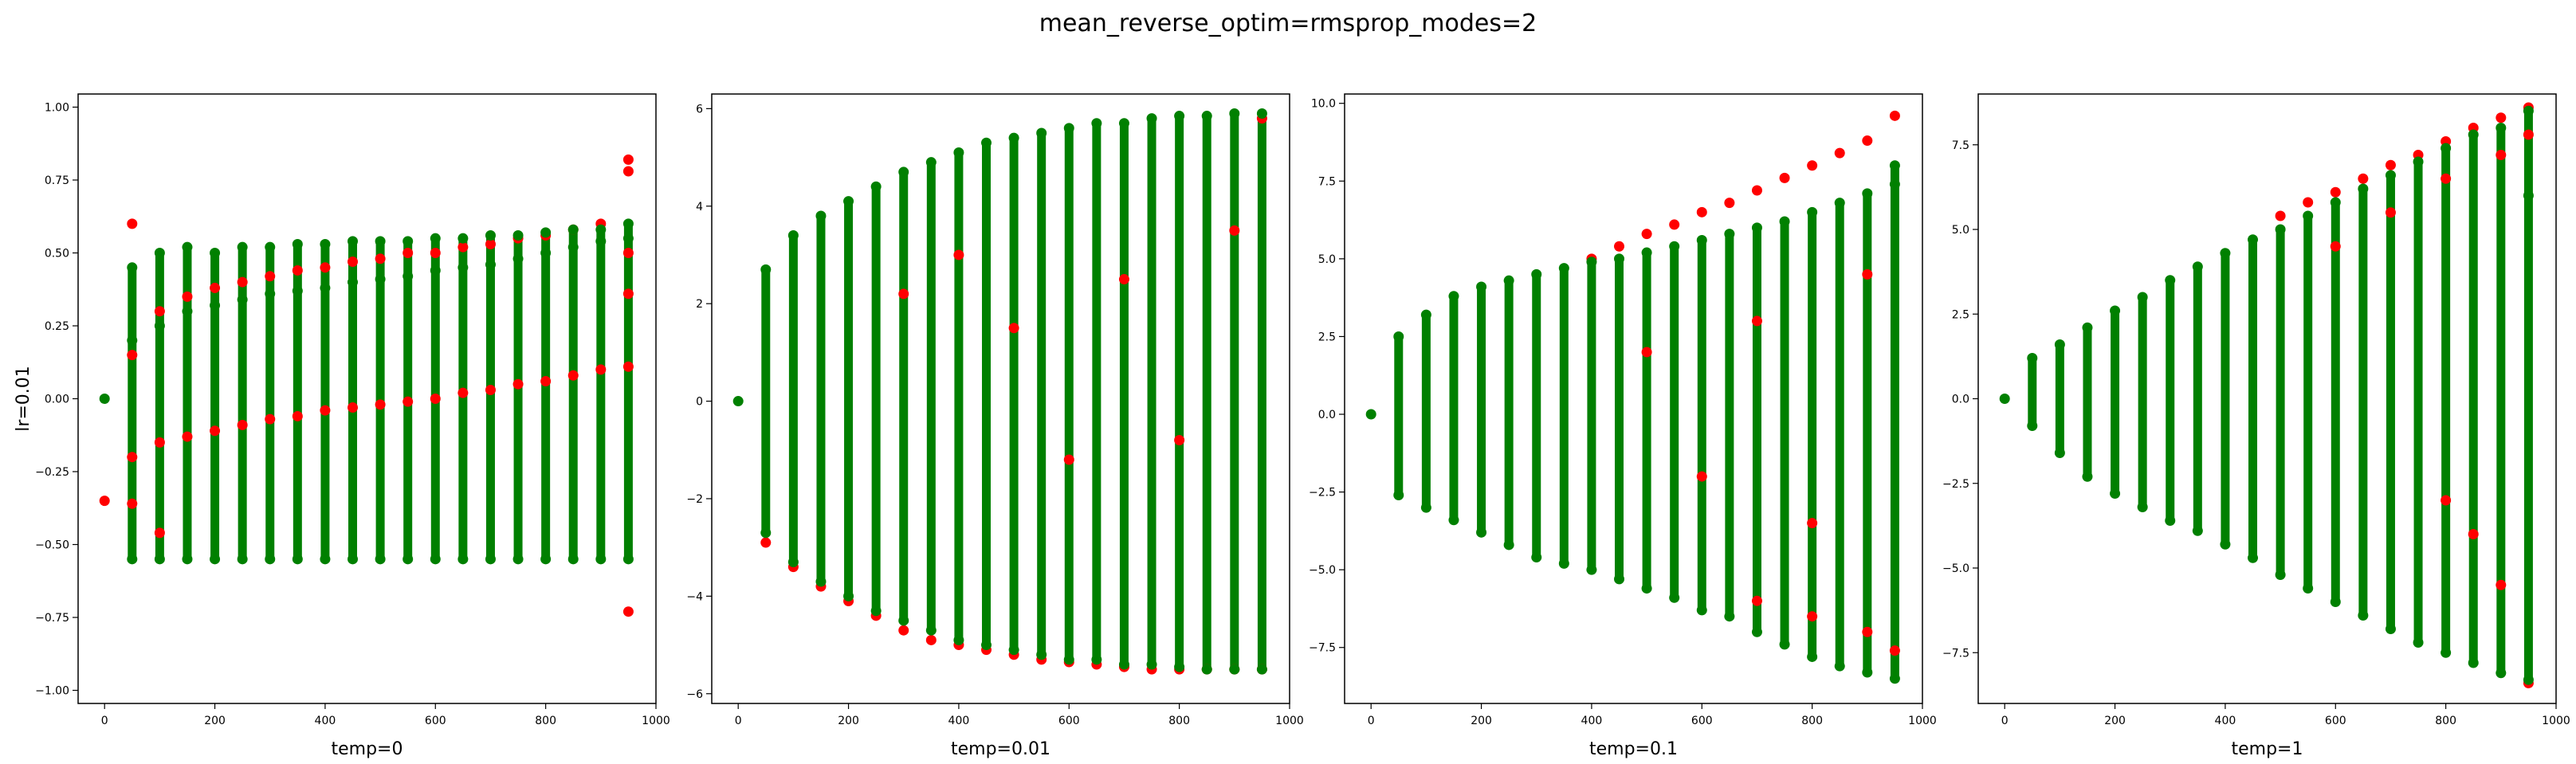 This screenshot has height=764, width=2576. Describe the element at coordinates (1955, 653) in the screenshot. I see `y-tick-label: −7.5` at that location.